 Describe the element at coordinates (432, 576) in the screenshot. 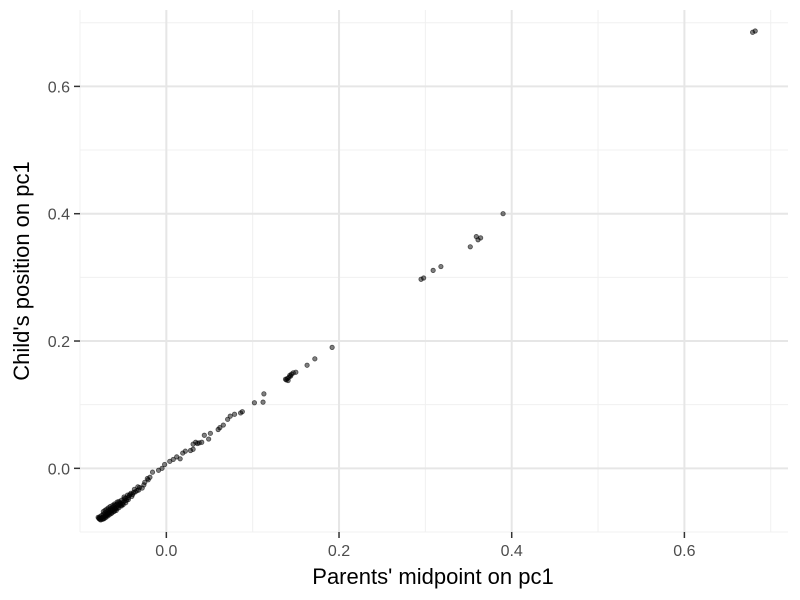

I see `x-axis-title: Parents' midpoint on pc1` at that location.